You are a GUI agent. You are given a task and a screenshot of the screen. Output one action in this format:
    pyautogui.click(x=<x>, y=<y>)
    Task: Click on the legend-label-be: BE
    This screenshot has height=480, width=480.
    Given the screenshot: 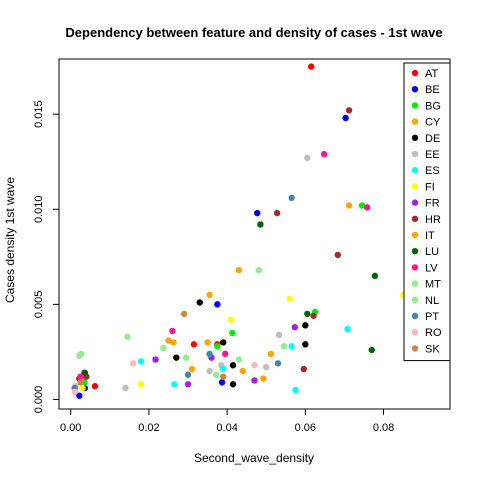 What is the action you would take?
    pyautogui.click(x=432, y=90)
    